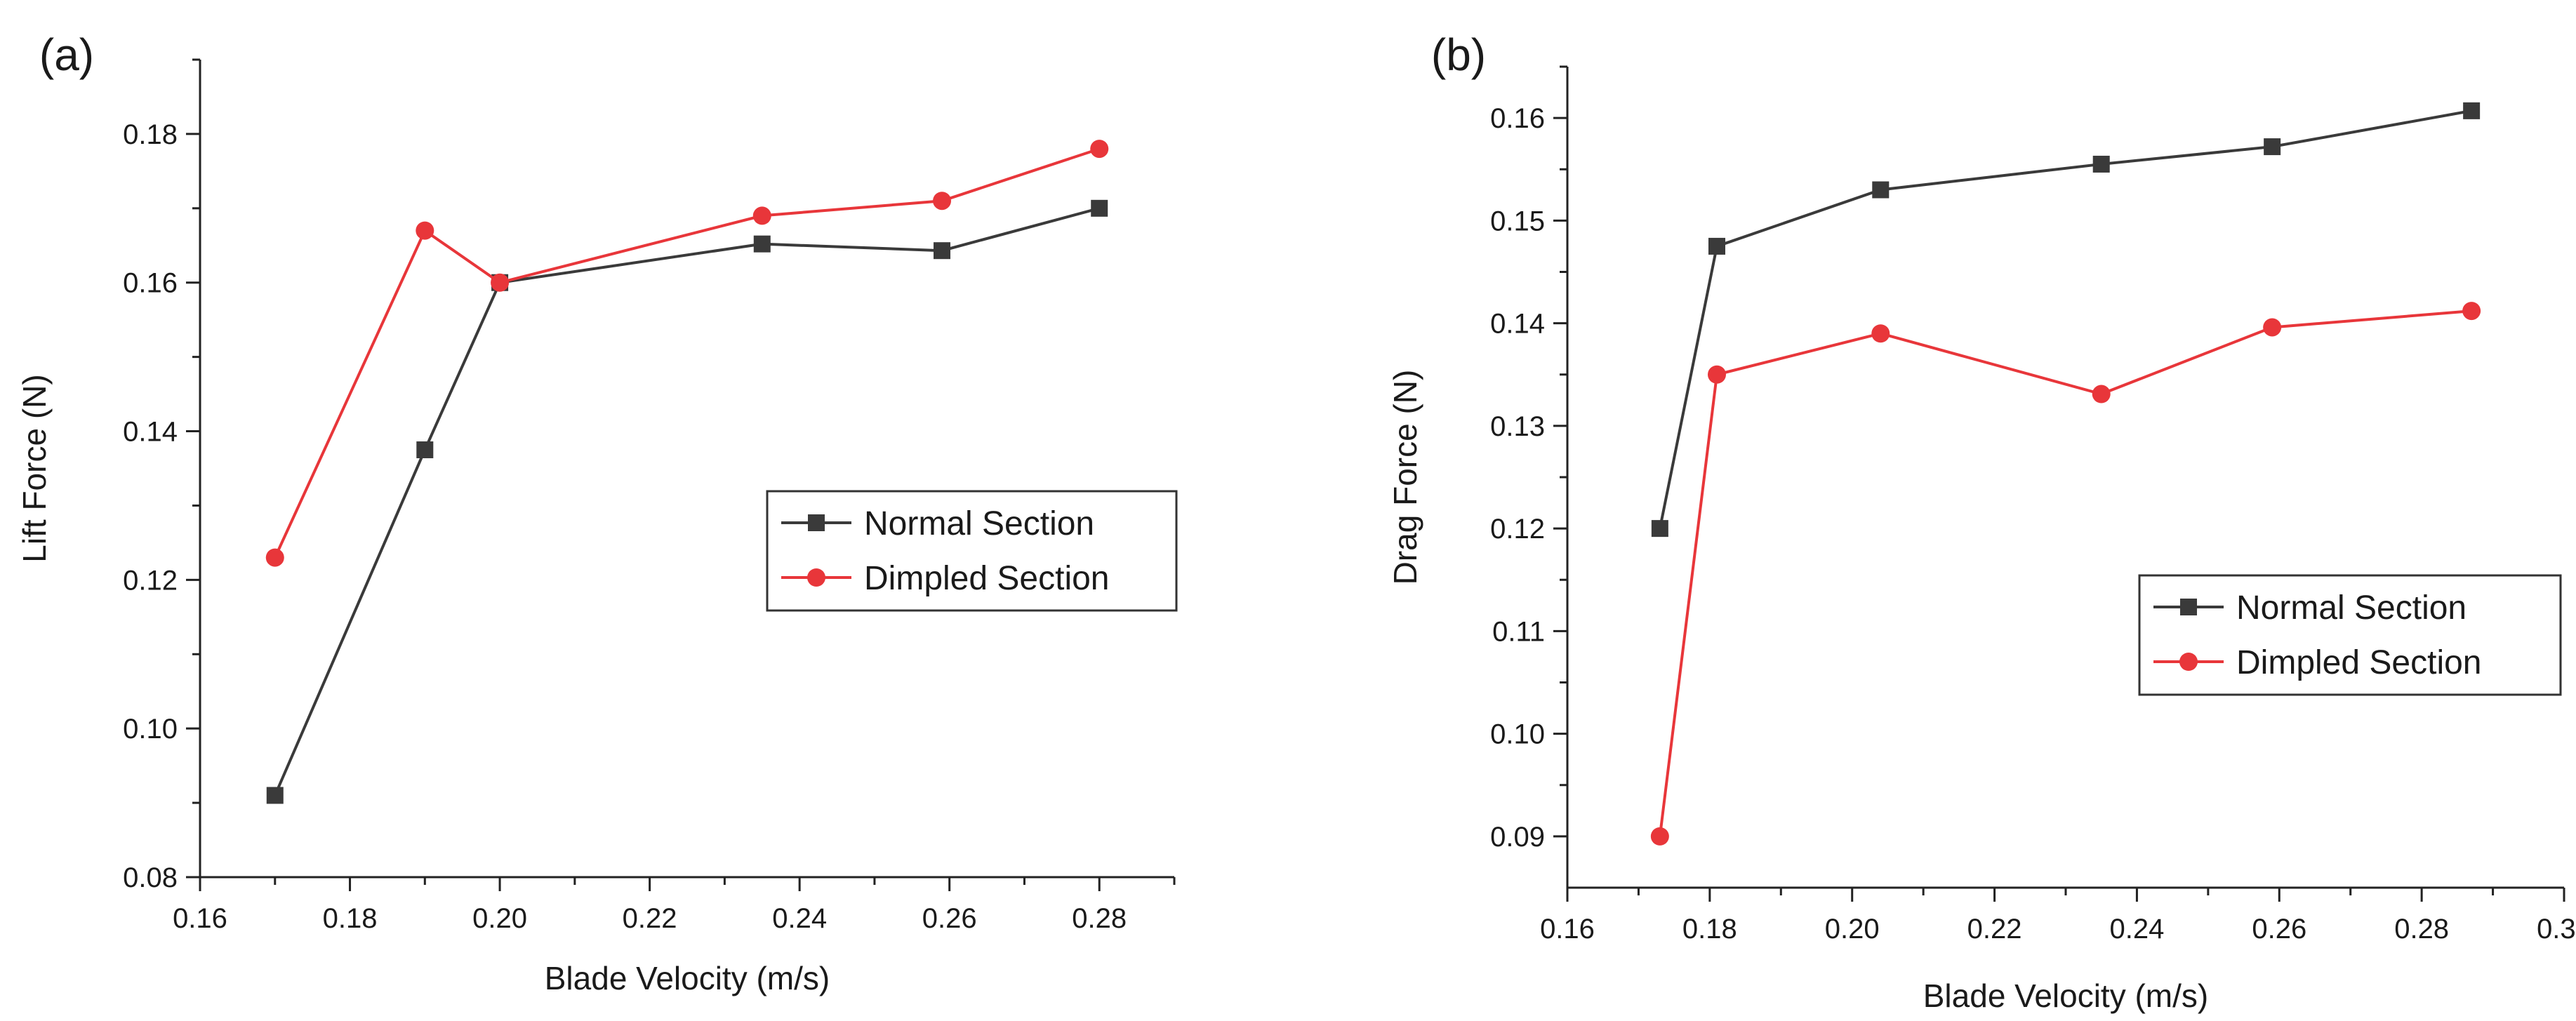 The height and width of the screenshot is (1021, 2576). What do you see at coordinates (1518, 631) in the screenshot?
I see `y-tick-label: 0.11` at bounding box center [1518, 631].